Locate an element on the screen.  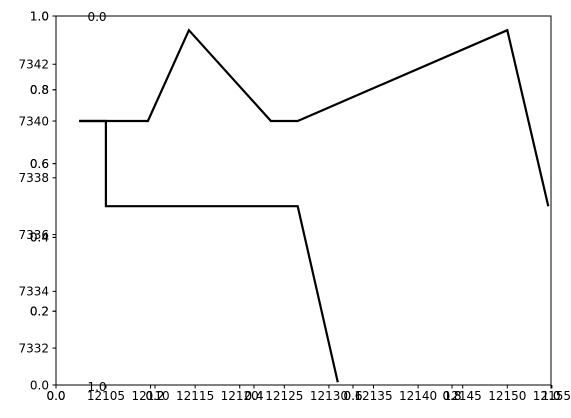
data-x-tick-9-label: 12145 is located at coordinates (463, 396).